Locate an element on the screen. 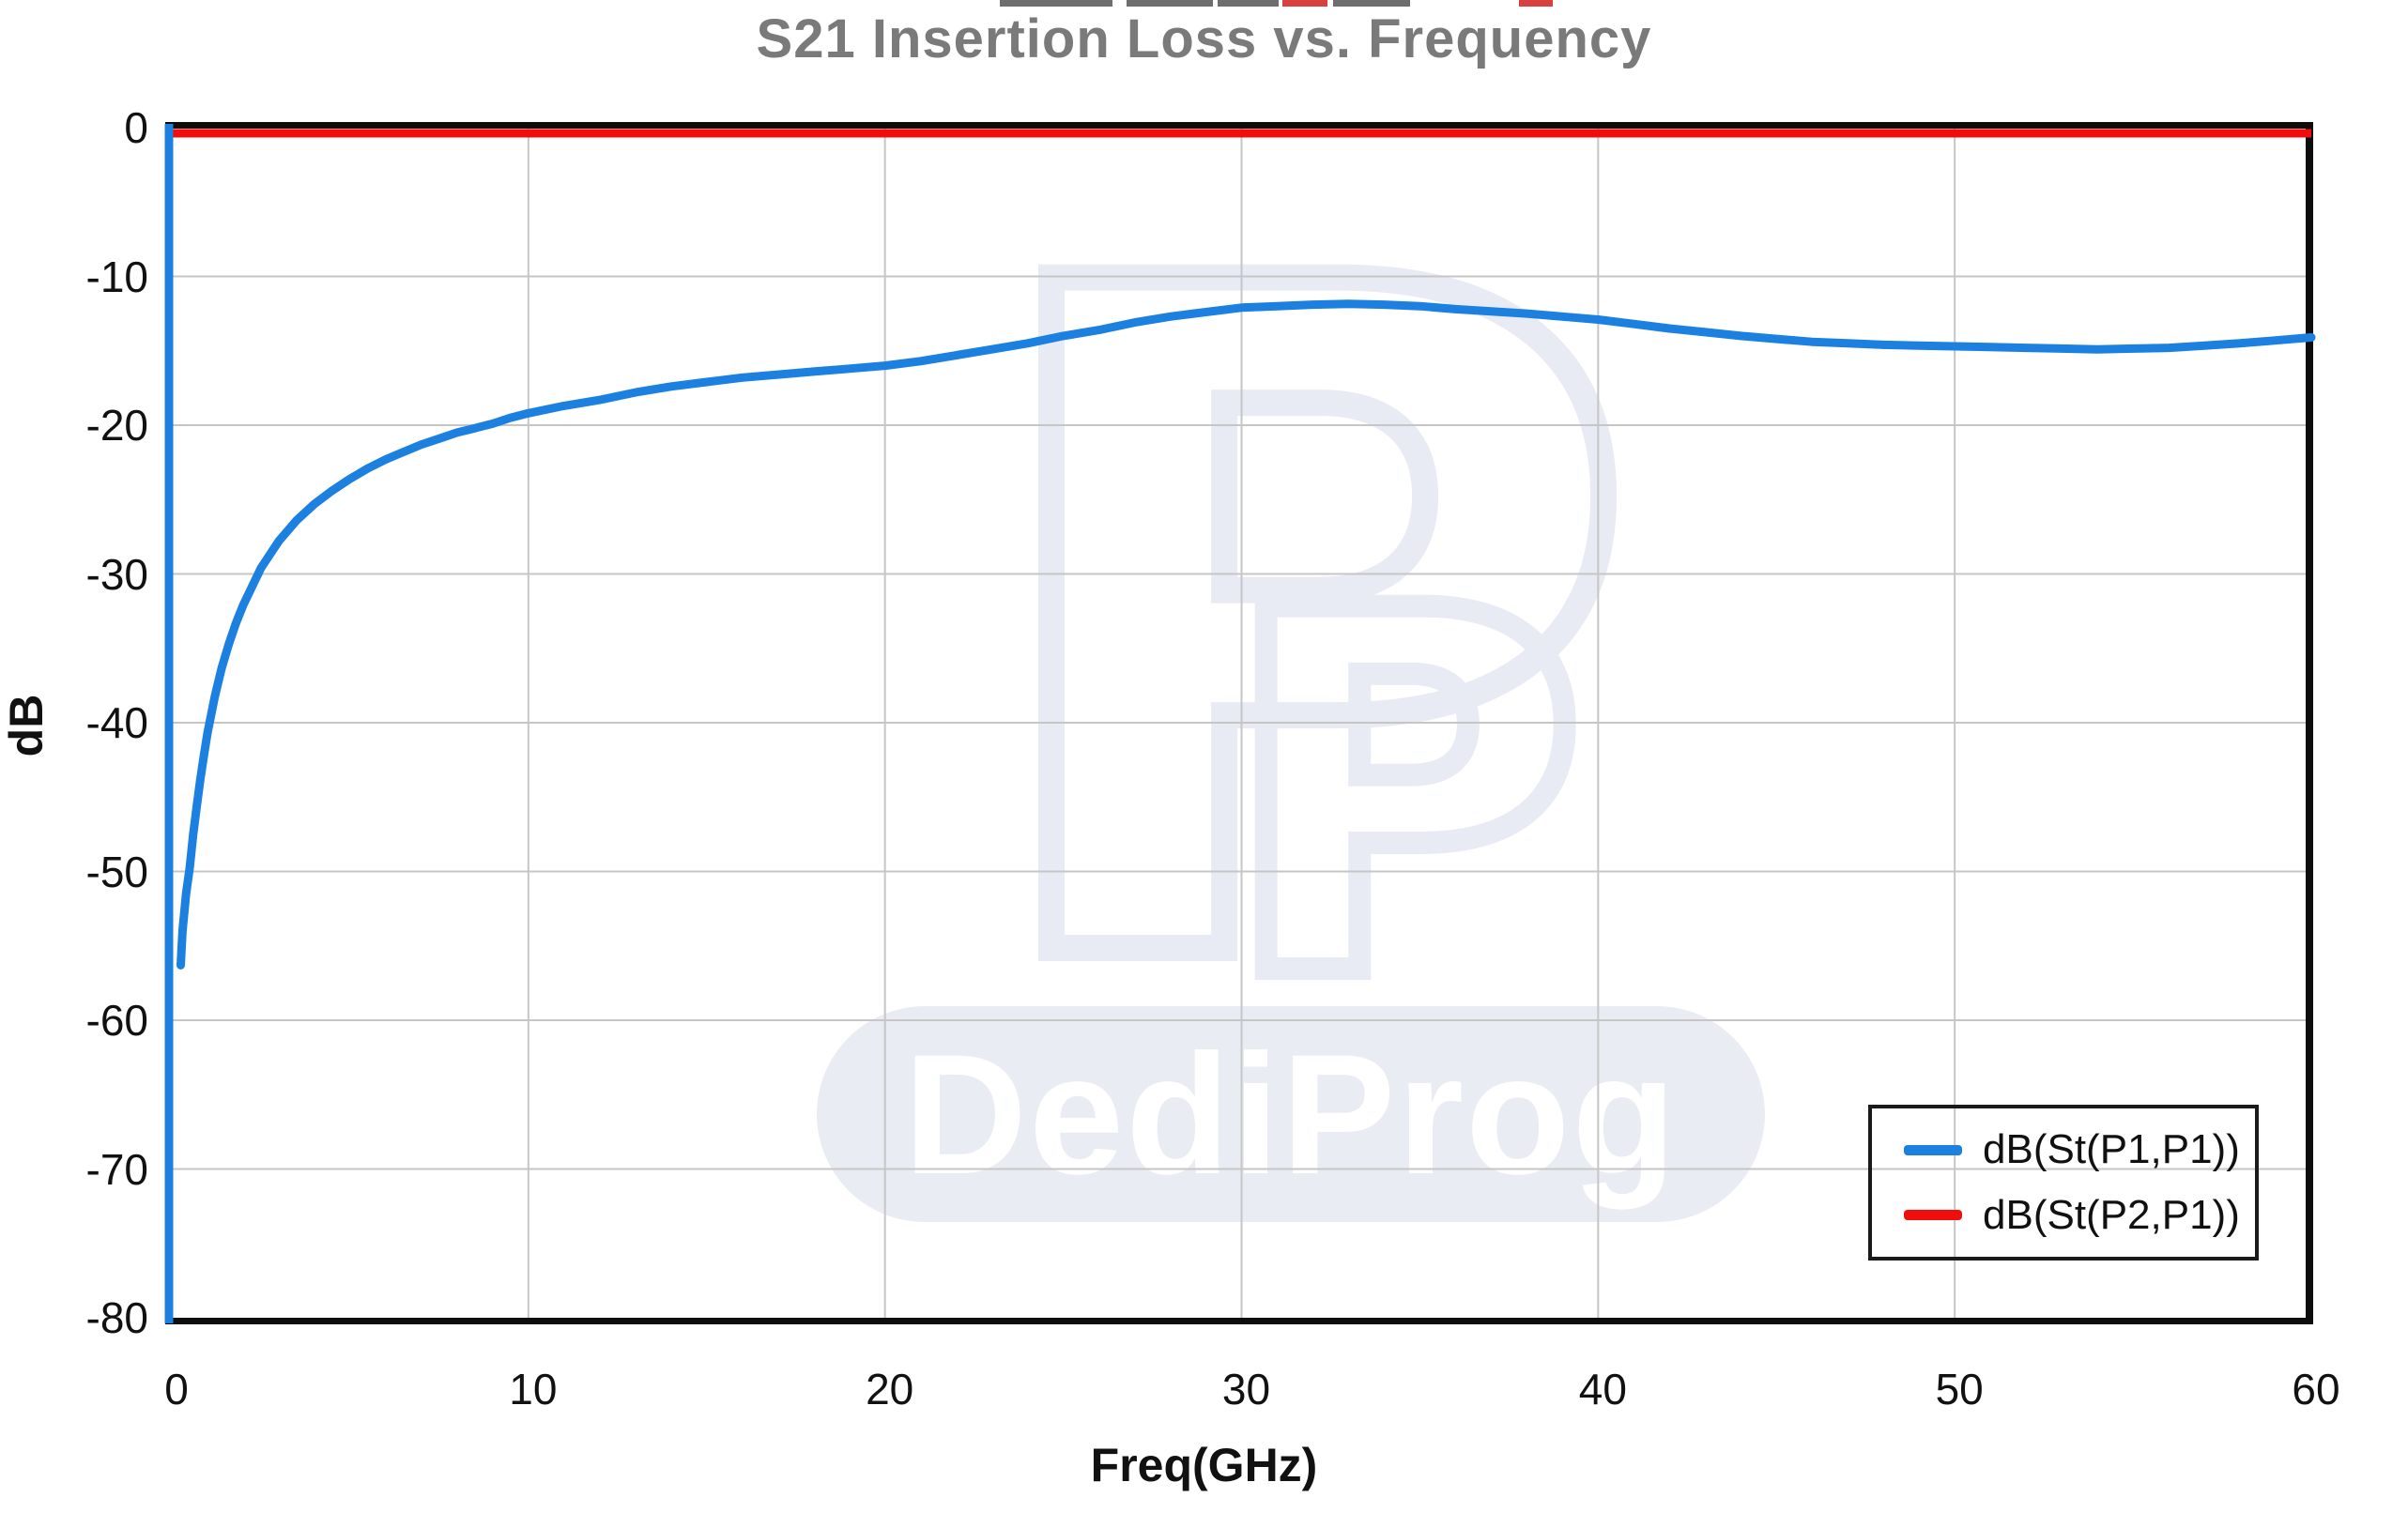 The height and width of the screenshot is (1528, 2408). dediprog-watermark-pill: DediProg is located at coordinates (1291, 1114).